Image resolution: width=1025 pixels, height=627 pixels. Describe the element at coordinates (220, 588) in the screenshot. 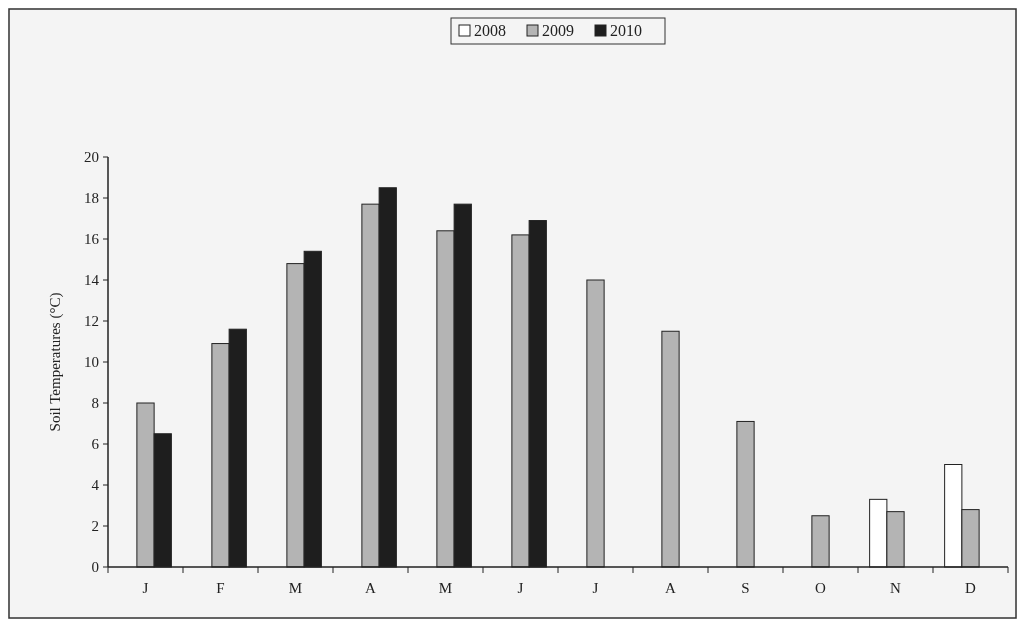

I see `x-tick-label: F` at that location.